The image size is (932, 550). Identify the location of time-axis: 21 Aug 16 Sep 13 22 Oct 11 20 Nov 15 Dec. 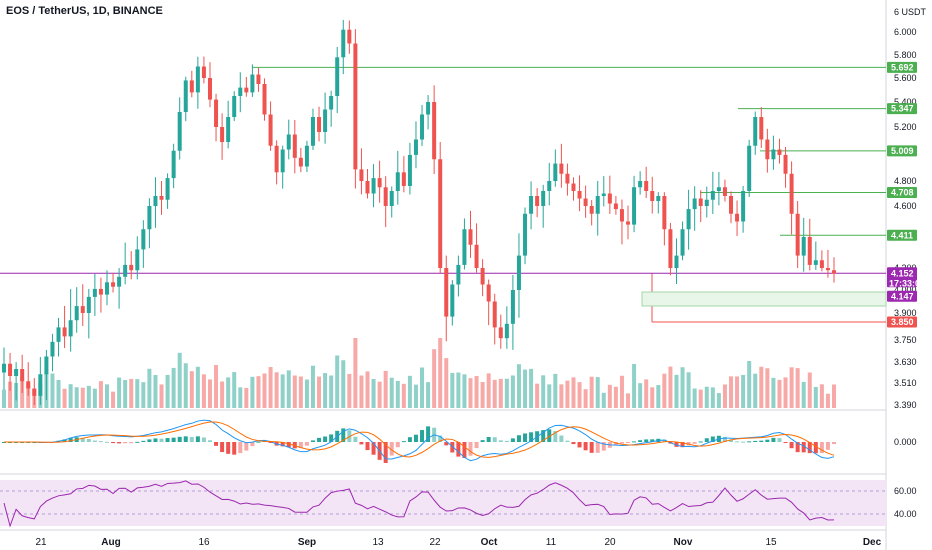
(458, 542).